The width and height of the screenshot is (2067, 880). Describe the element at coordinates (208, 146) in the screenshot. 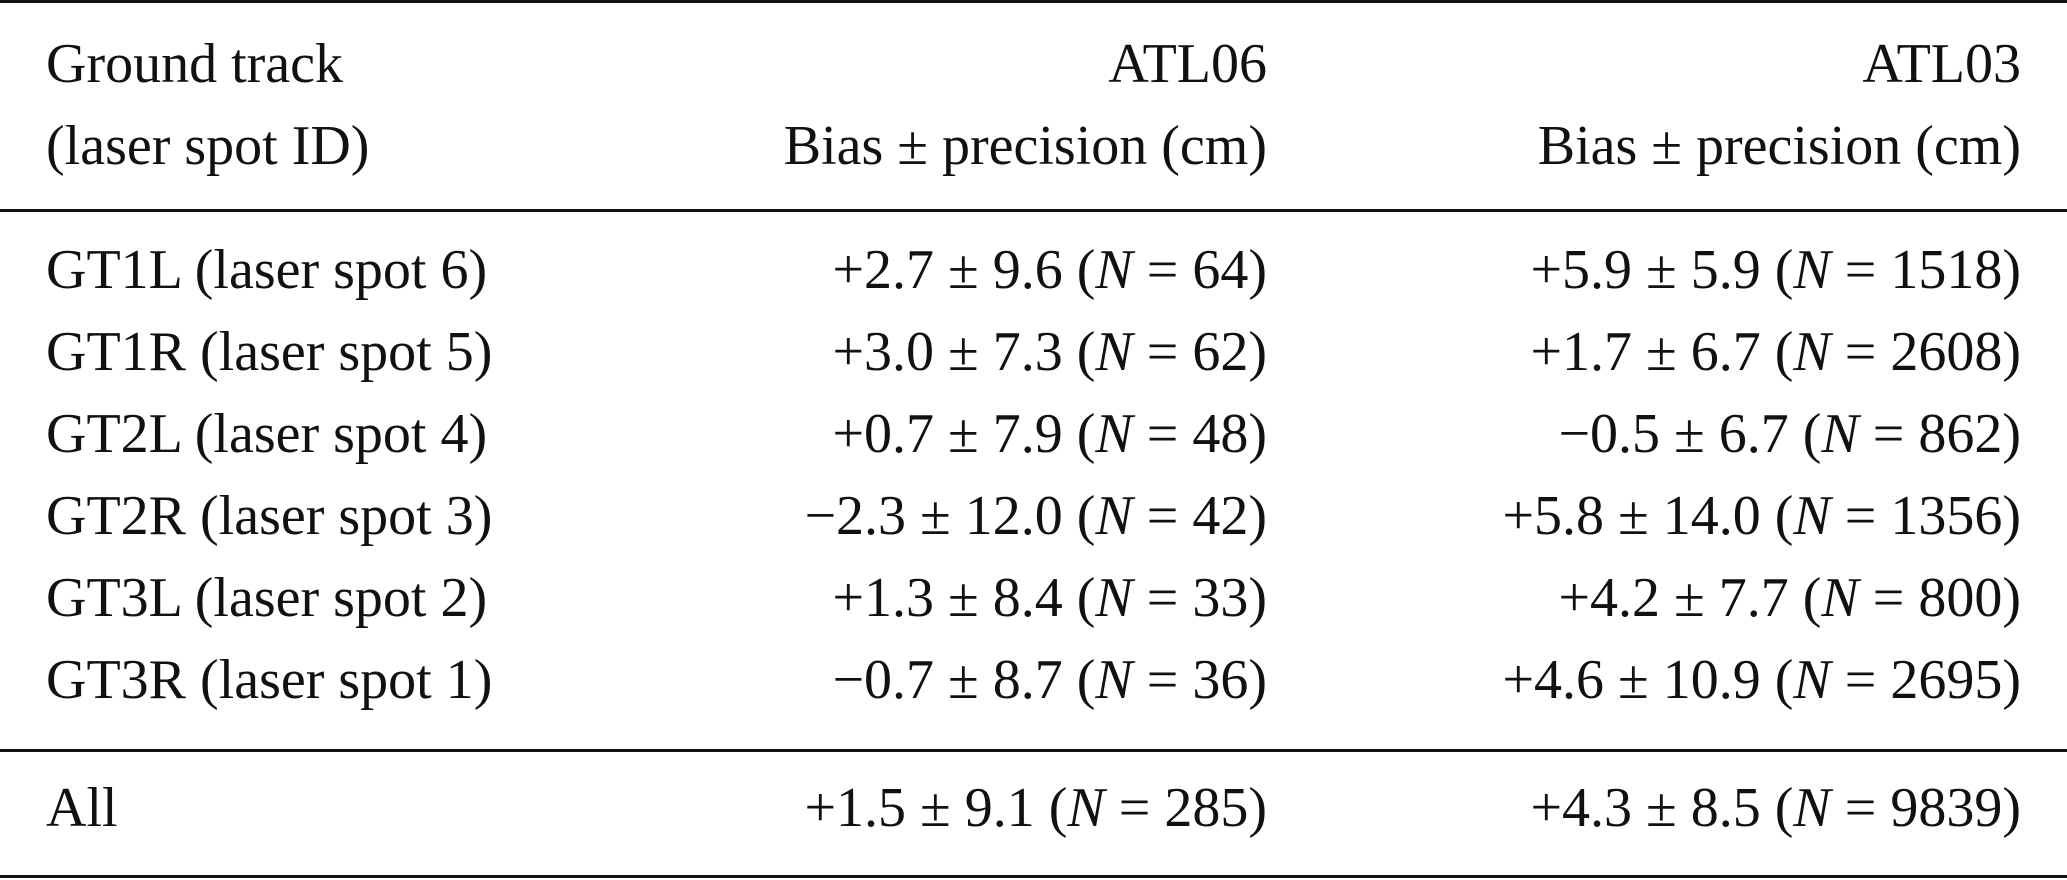

I see `header-laser-spot-id: (laser spot ID)` at that location.